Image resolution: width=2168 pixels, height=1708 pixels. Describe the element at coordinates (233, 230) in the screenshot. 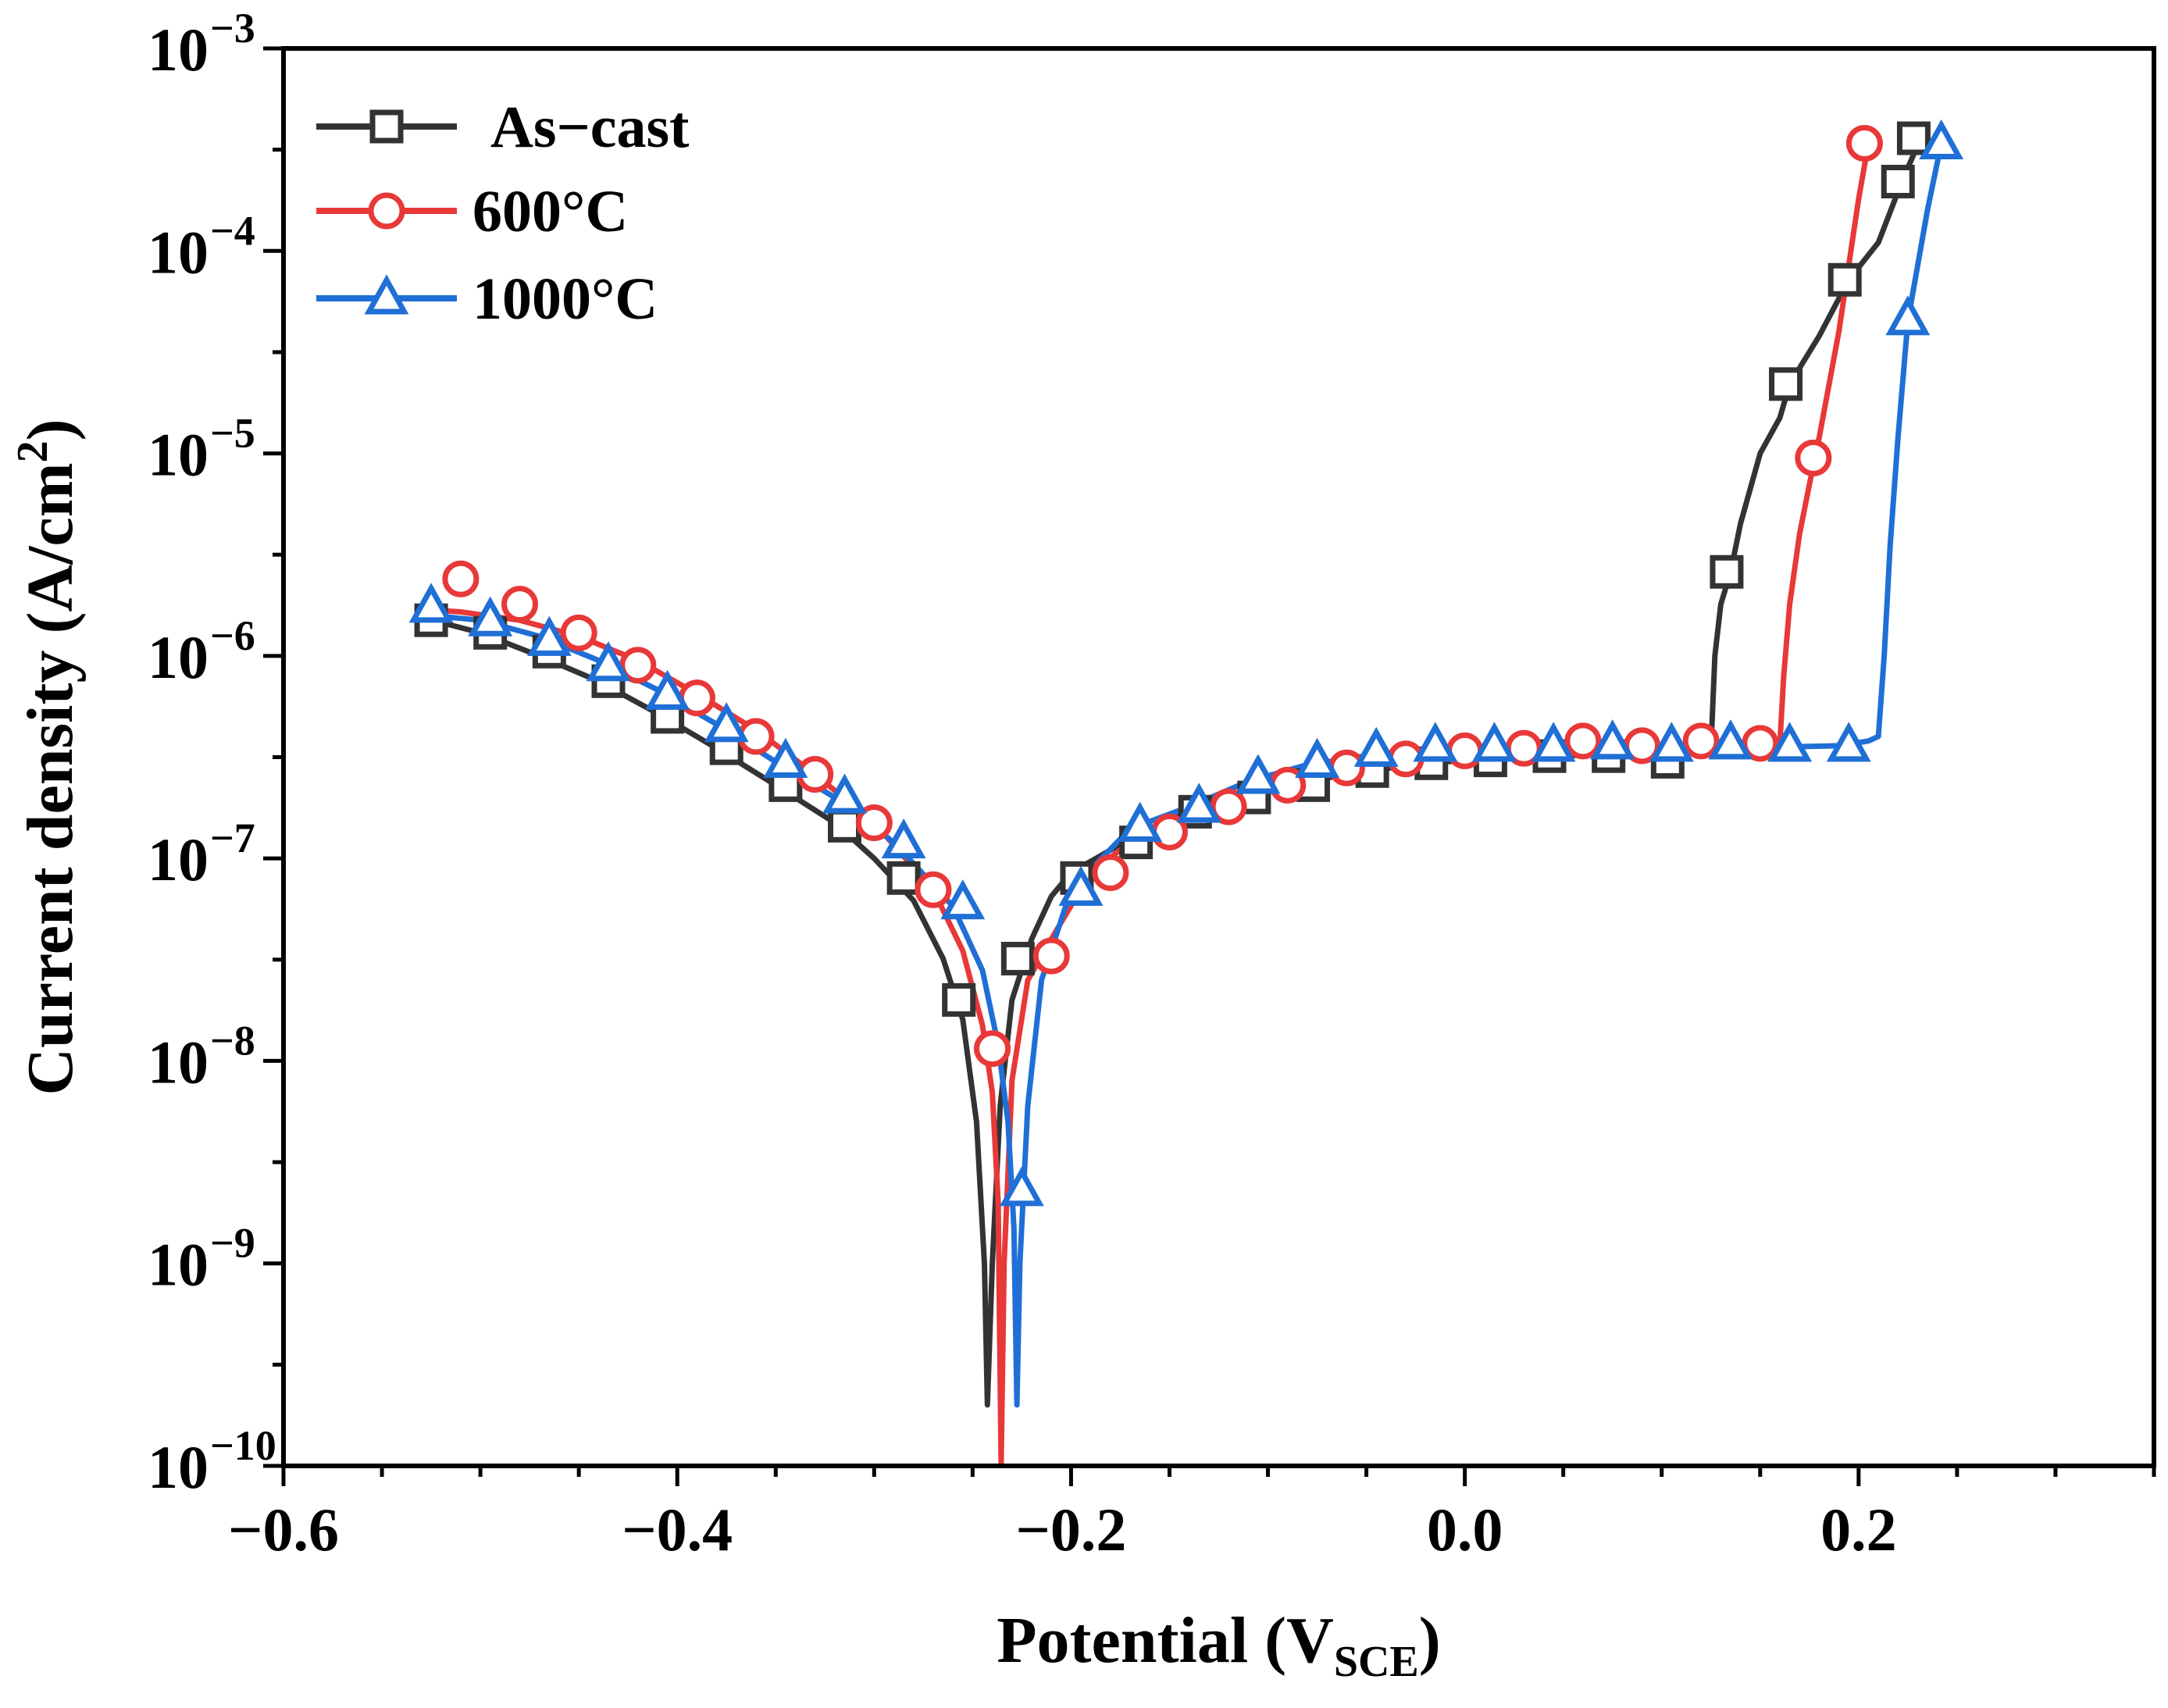

I see `y-tick-exponent: −4` at that location.